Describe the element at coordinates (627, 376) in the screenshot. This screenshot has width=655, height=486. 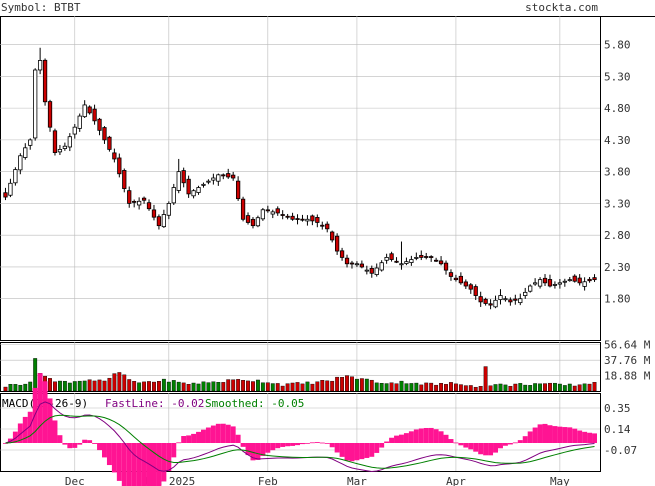
I see `volume-tick-label: 18.88 M` at that location.